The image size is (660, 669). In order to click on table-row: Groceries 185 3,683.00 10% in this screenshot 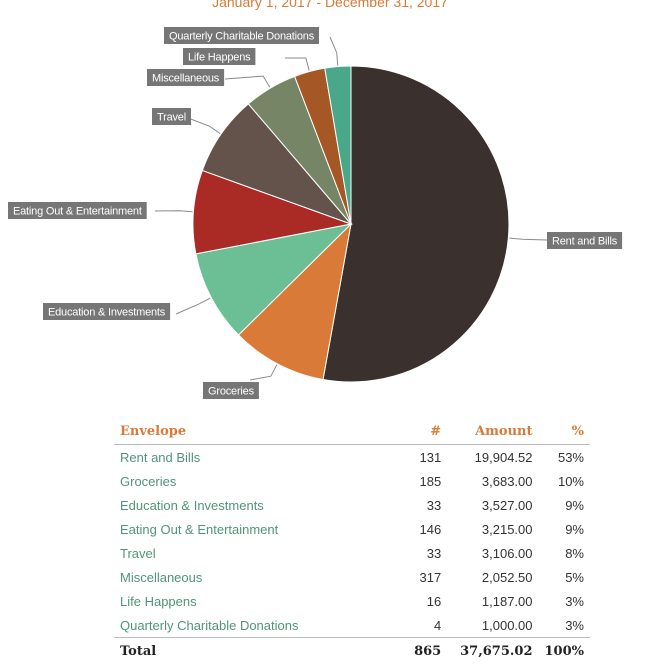, I will do `click(352, 481)`.